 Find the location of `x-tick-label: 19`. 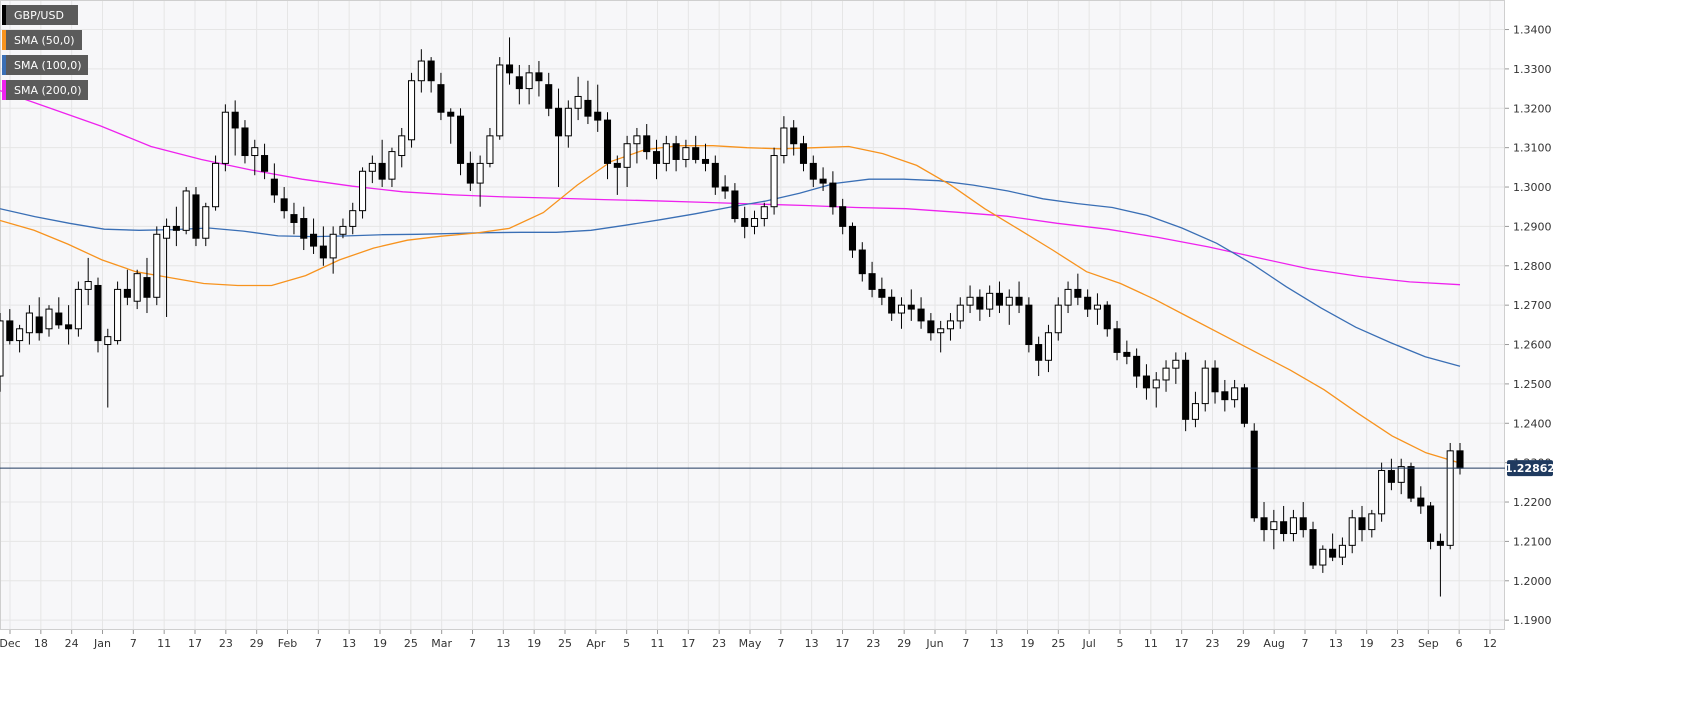

x-tick-label: 19 is located at coordinates (1028, 643).